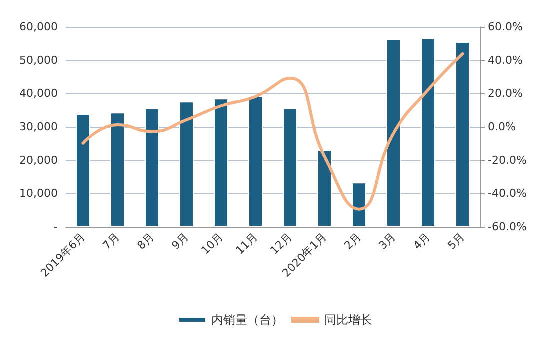  Describe the element at coordinates (180, 241) in the screenshot. I see `x-tick-label: 9月` at that location.